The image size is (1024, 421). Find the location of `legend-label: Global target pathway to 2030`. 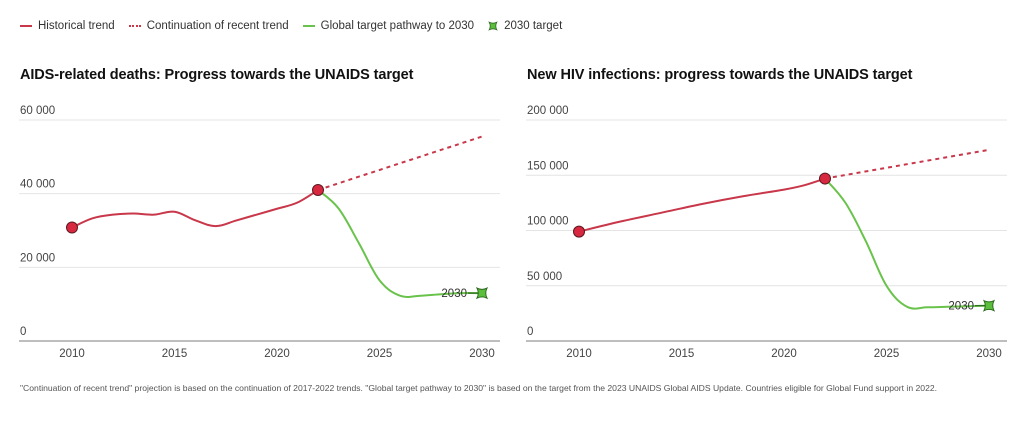

legend-label: Global target pathway to 2030 is located at coordinates (397, 26).